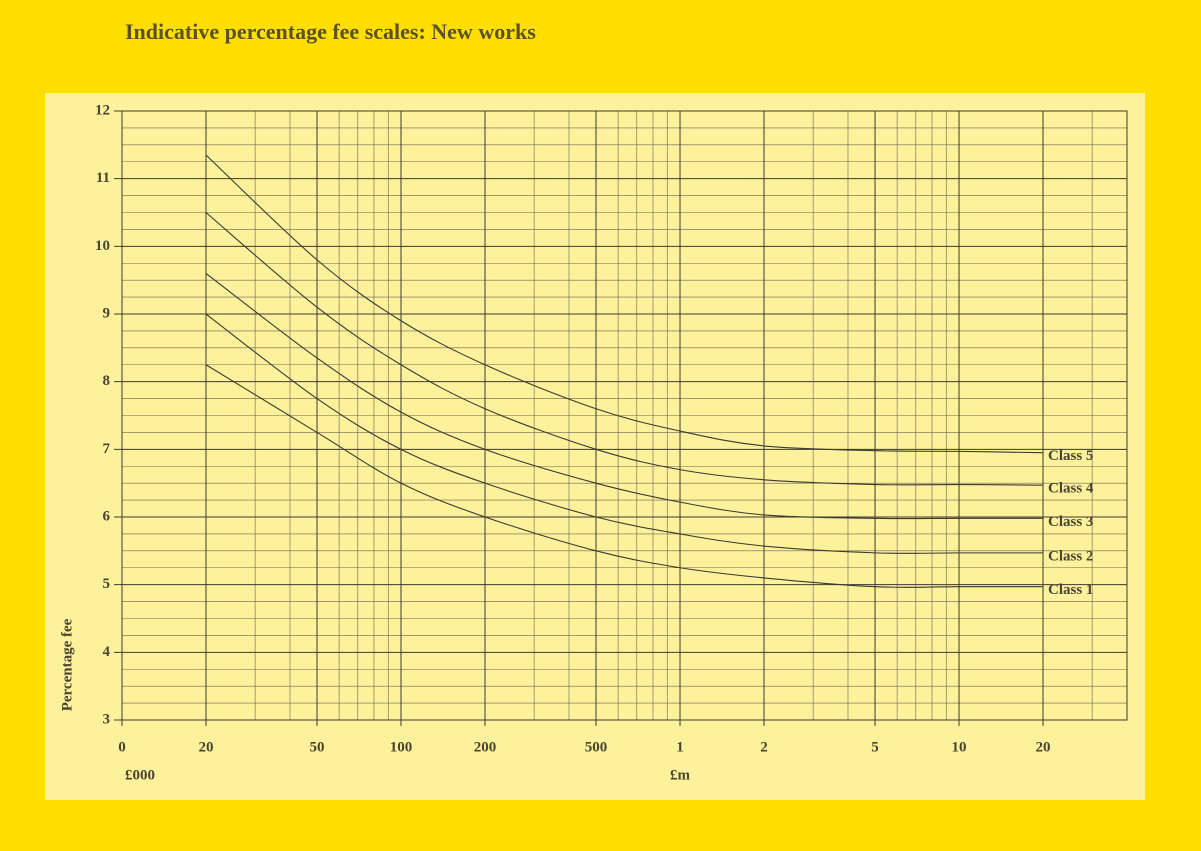 The image size is (1201, 851). I want to click on y-tick-label: 8, so click(107, 381).